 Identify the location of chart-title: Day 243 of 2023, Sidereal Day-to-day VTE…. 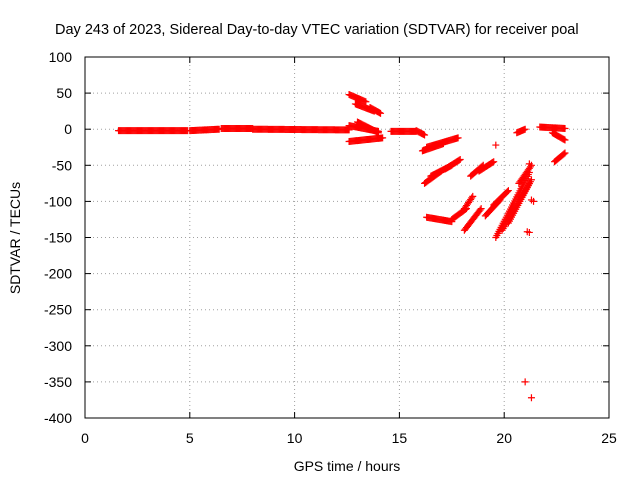
(317, 30).